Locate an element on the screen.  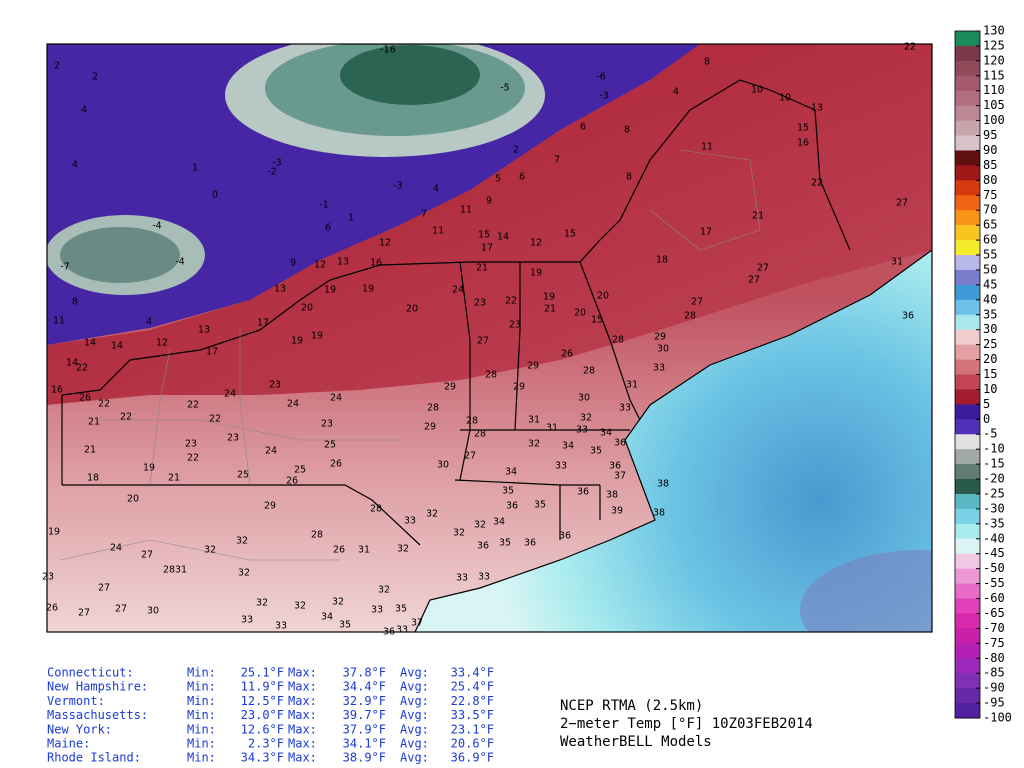
colorbar-label: -65 is located at coordinates (994, 613).